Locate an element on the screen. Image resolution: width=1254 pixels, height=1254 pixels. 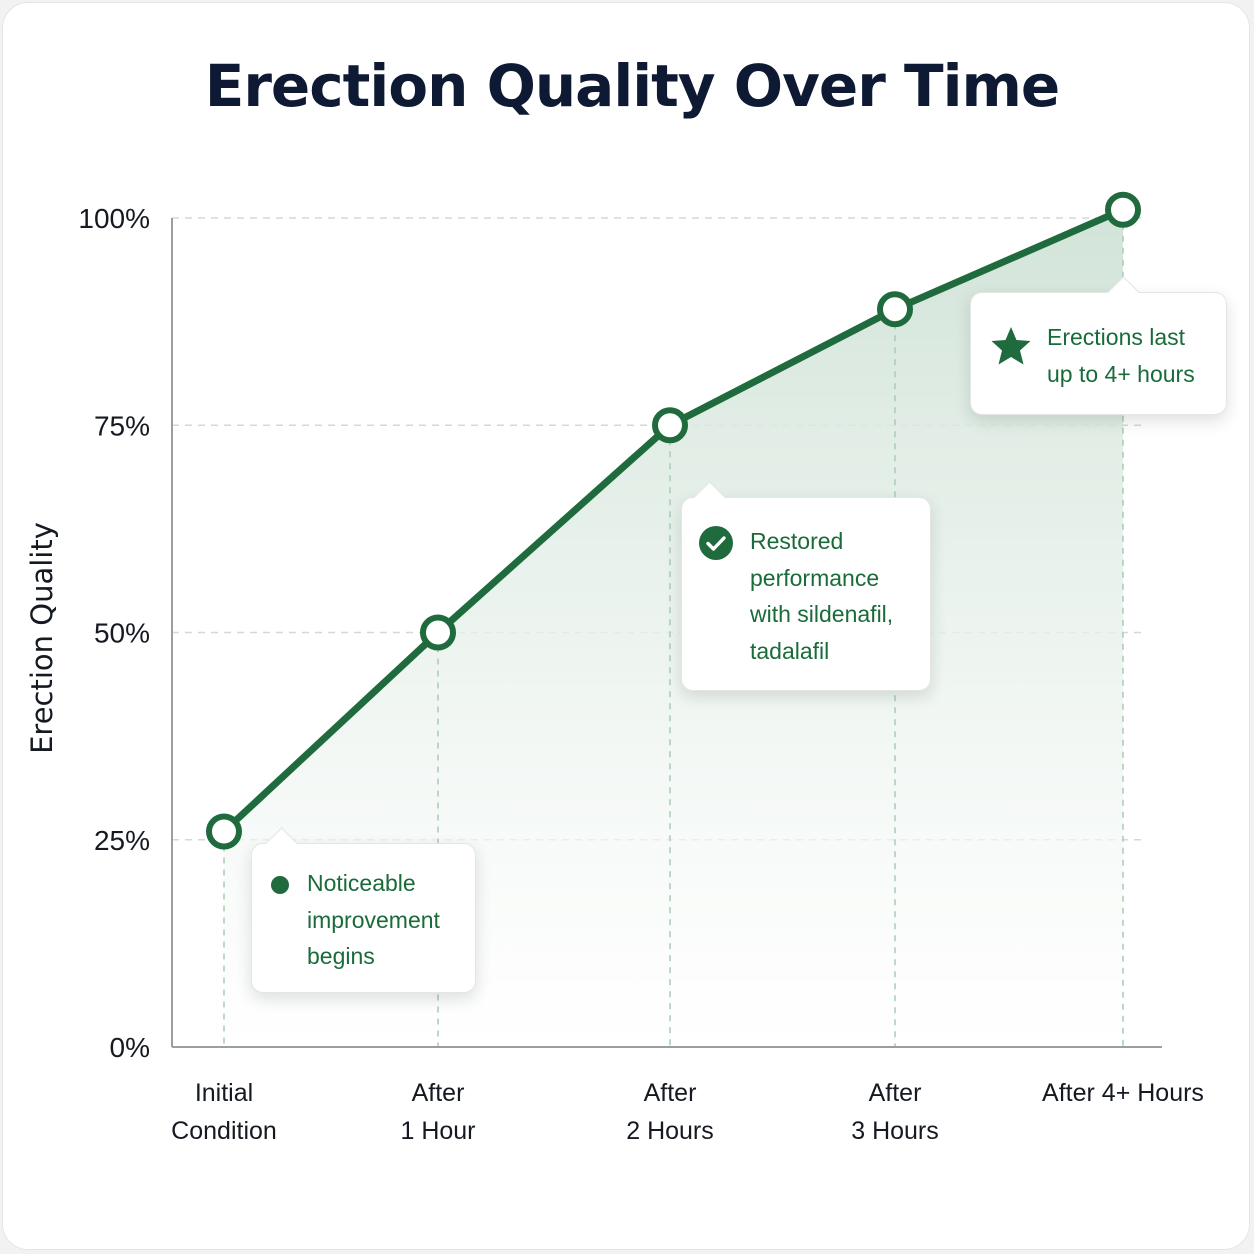
annotation-text: Noticeable improvement begins is located at coordinates (373, 919).